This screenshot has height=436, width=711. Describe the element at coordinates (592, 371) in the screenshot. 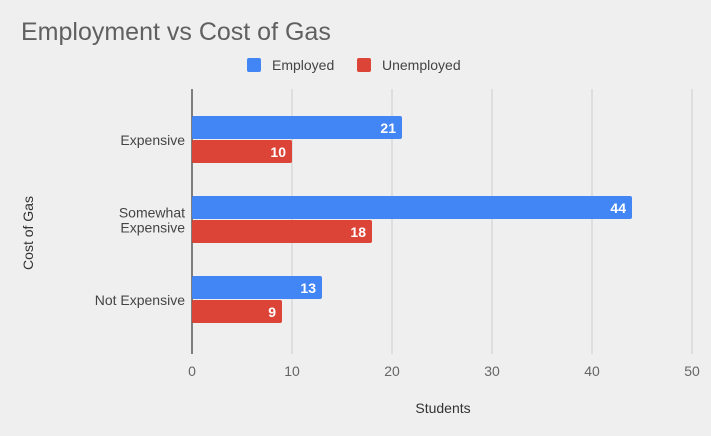

I see `x-tick-label: 40` at that location.